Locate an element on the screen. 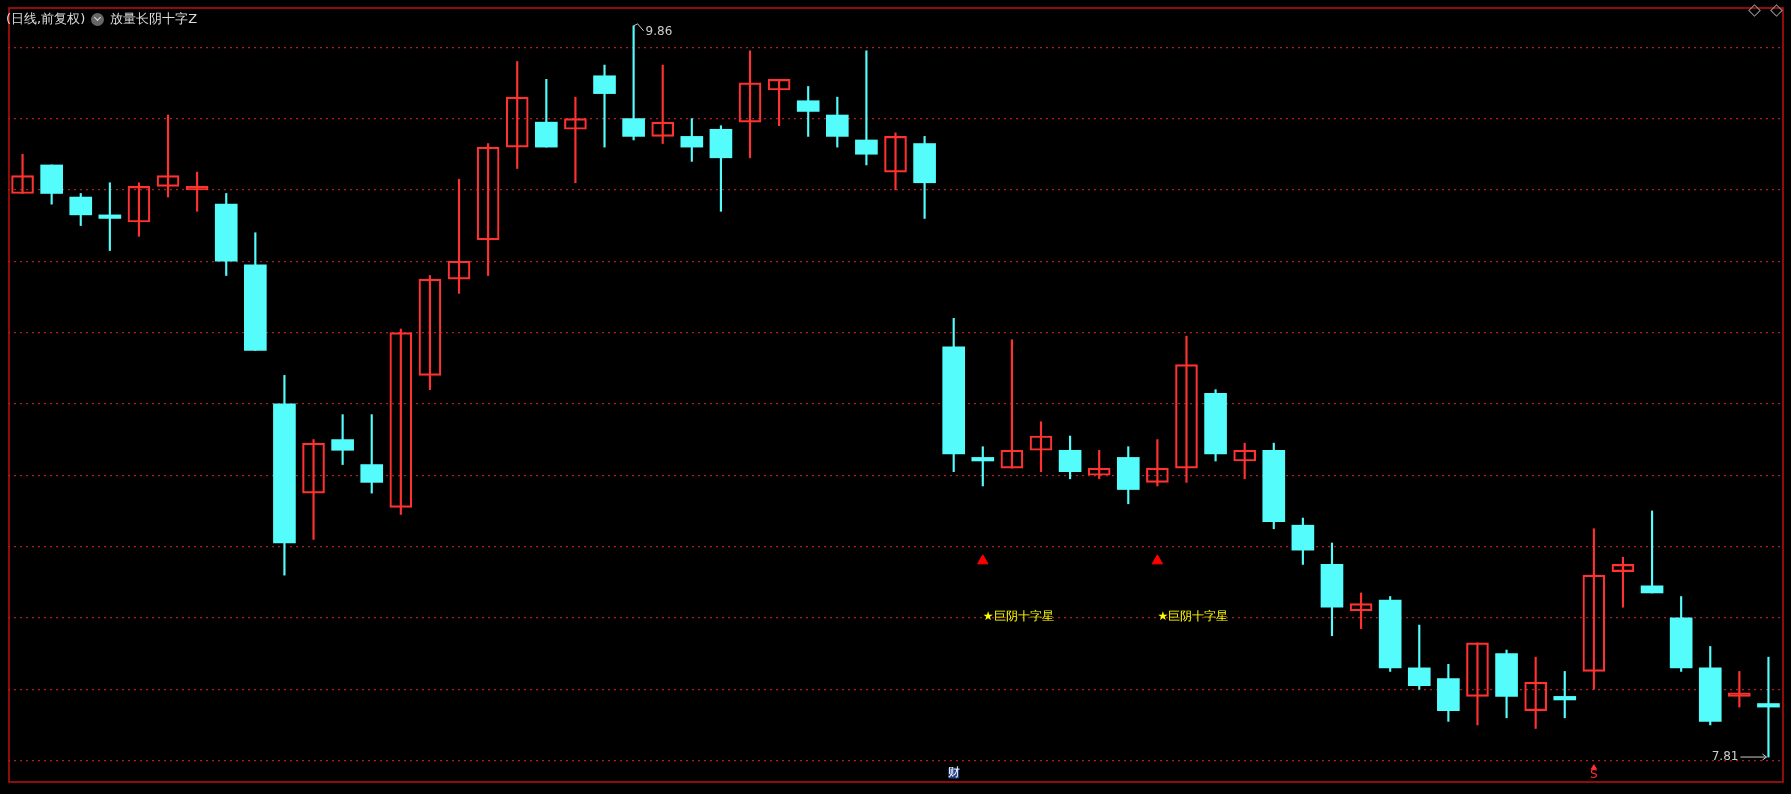 The height and width of the screenshot is (794, 1791). text: 7.81 is located at coordinates (1725, 756).